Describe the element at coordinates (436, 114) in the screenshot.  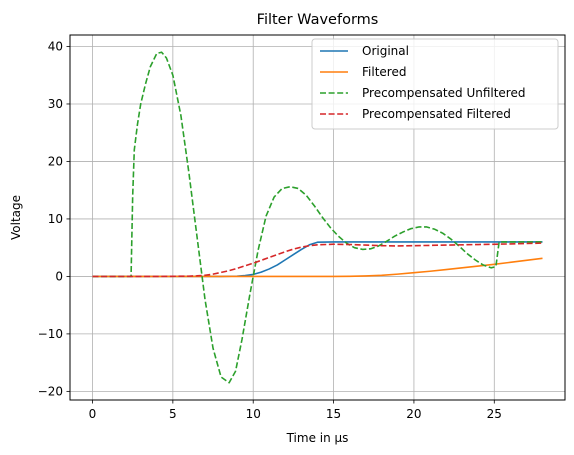
I see `legend-label: Precompensated Filtered` at that location.